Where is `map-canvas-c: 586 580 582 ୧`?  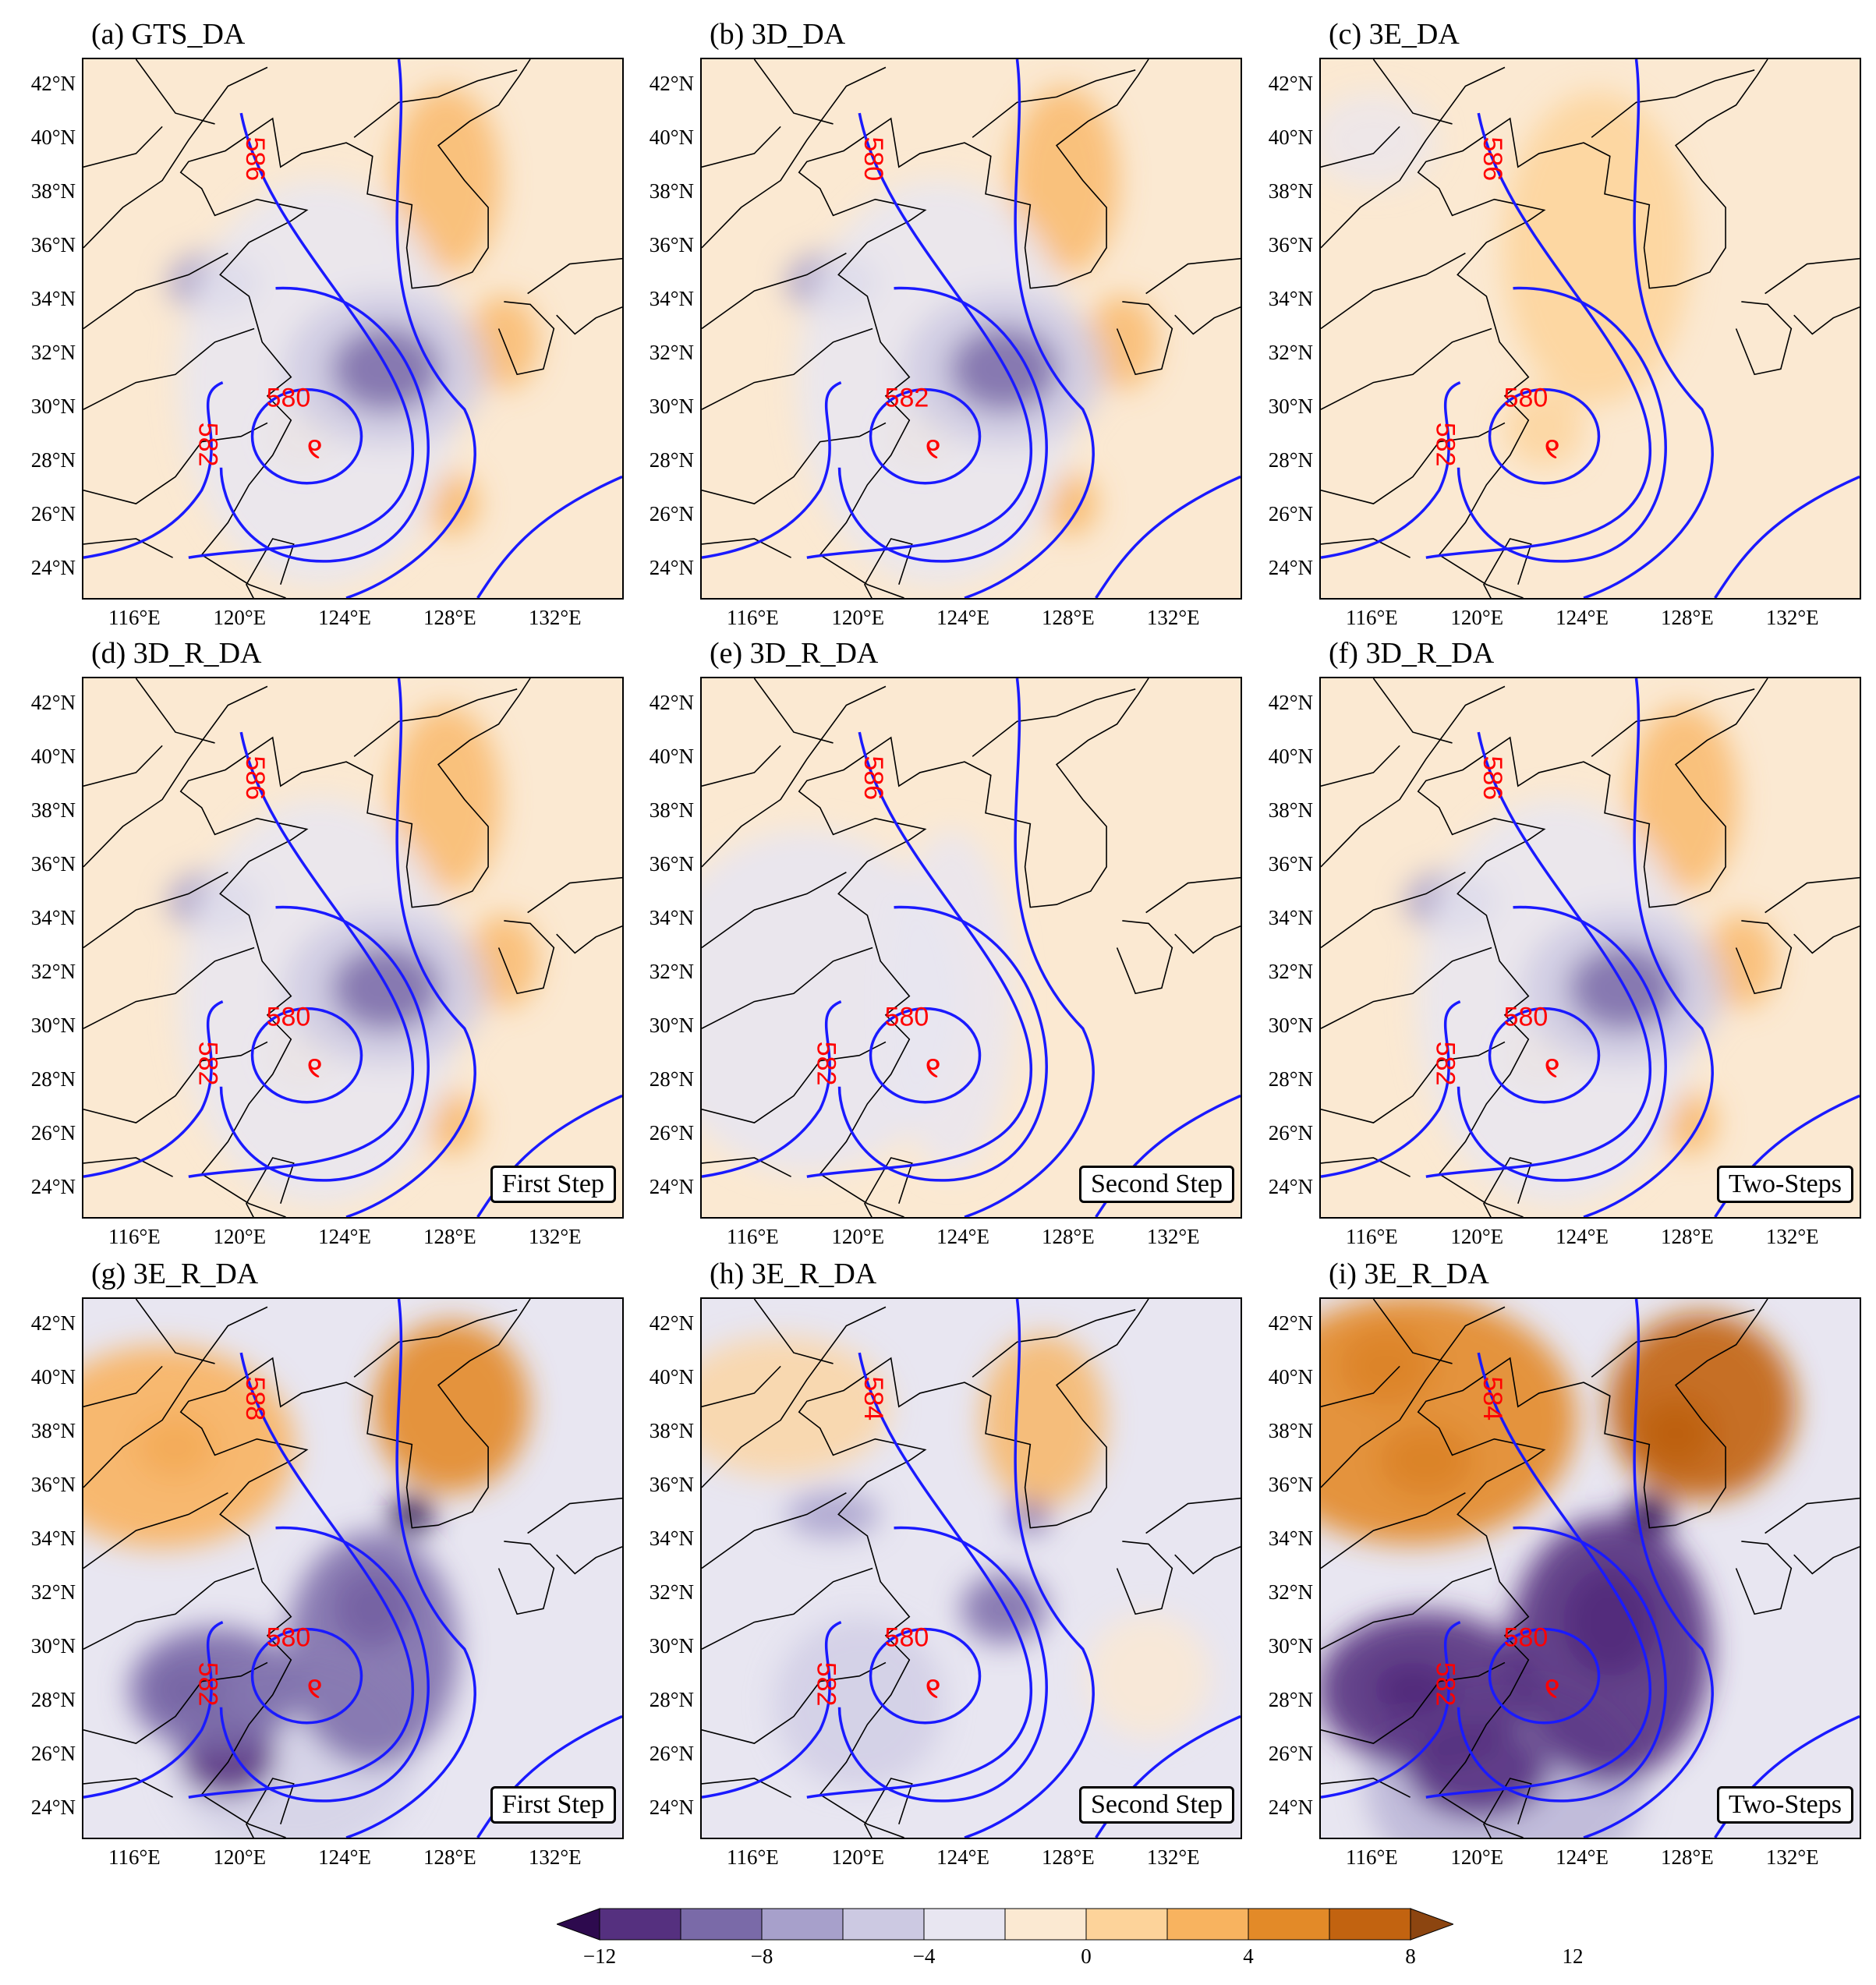
map-canvas-c: 586 580 582 ୧ is located at coordinates (1590, 328).